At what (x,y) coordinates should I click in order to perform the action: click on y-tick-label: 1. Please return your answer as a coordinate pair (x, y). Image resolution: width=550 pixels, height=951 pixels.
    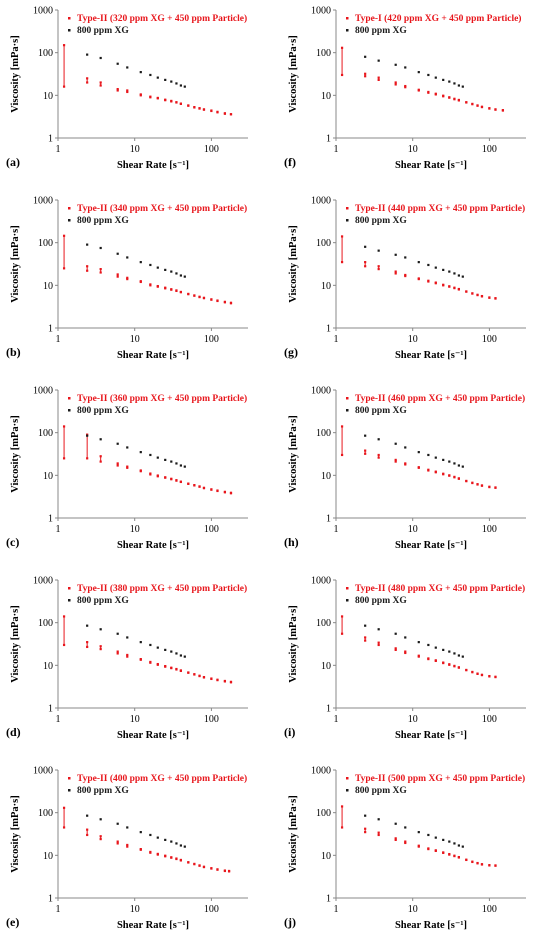
    Looking at the image, I should click on (50, 139).